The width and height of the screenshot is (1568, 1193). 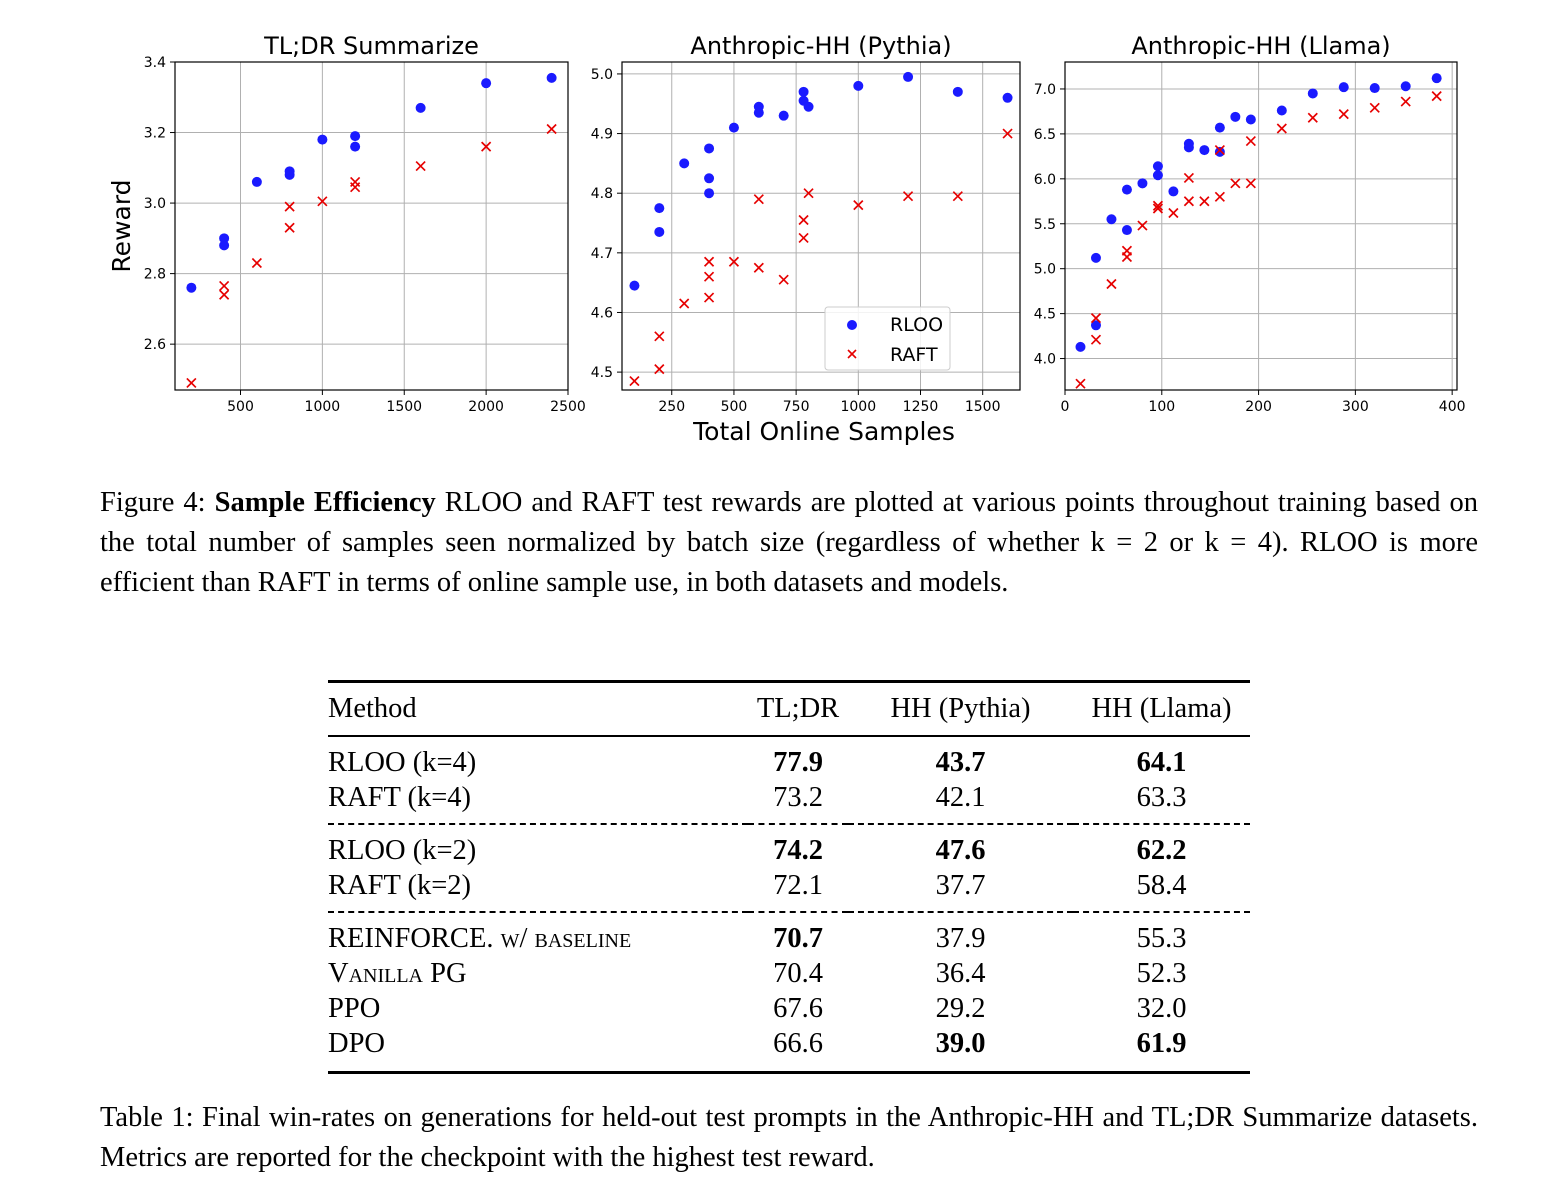 I want to click on figure-caption-bold: Sample Efficiency, so click(x=325, y=502).